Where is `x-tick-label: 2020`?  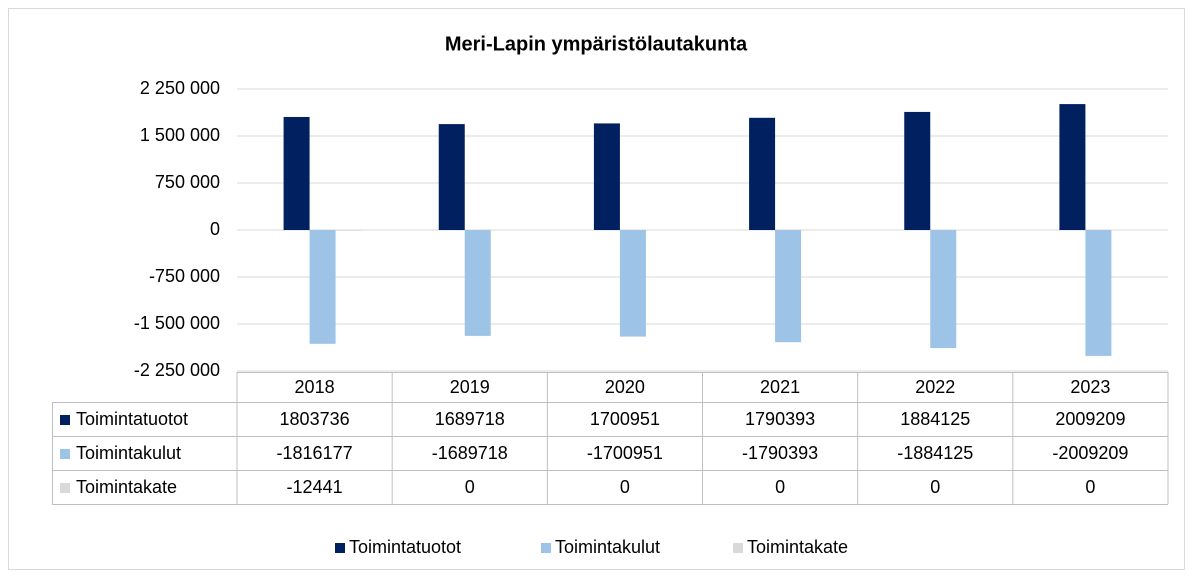 x-tick-label: 2020 is located at coordinates (625, 387).